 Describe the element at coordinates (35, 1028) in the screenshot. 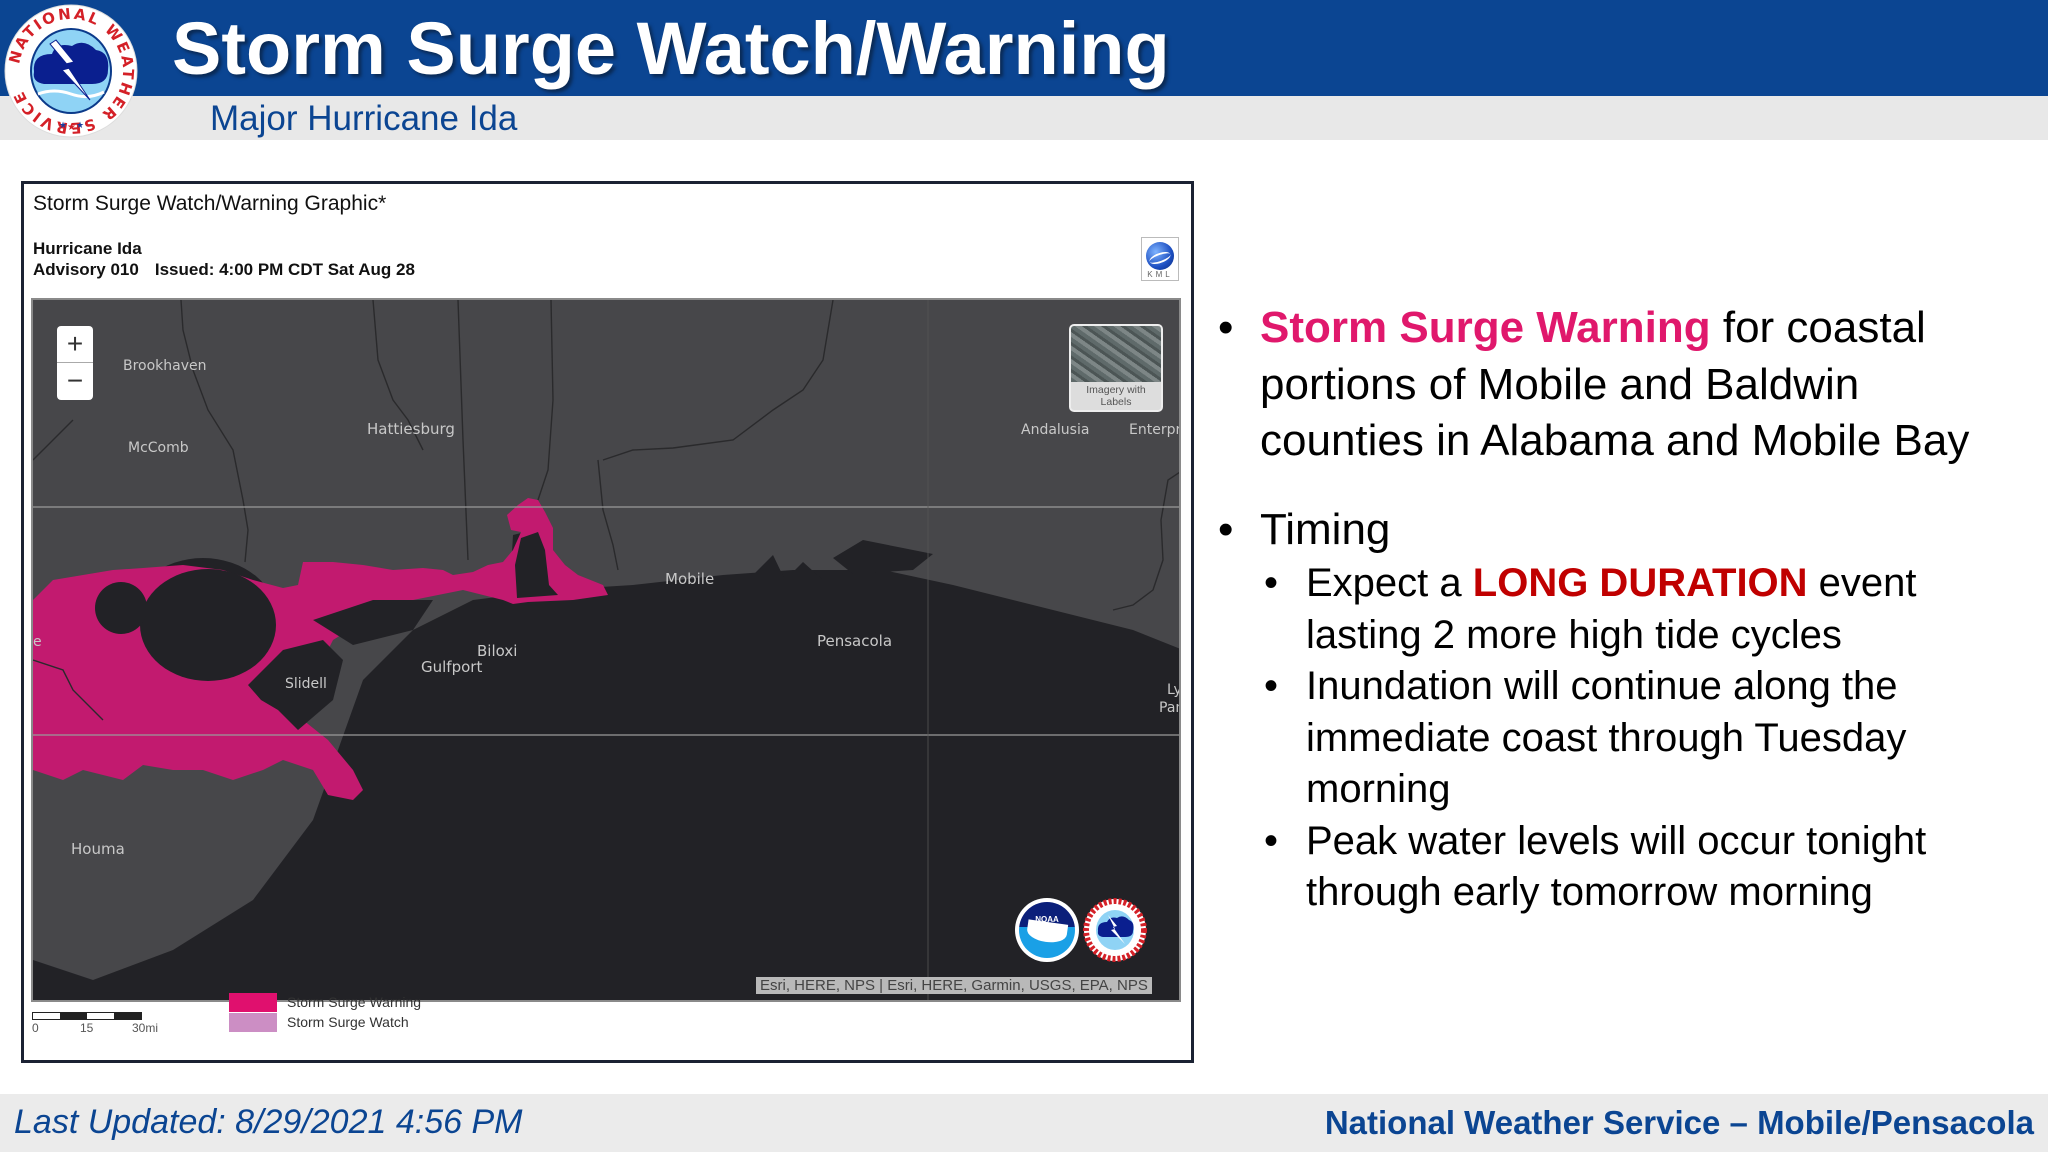

I see `scale-tick: 0` at that location.